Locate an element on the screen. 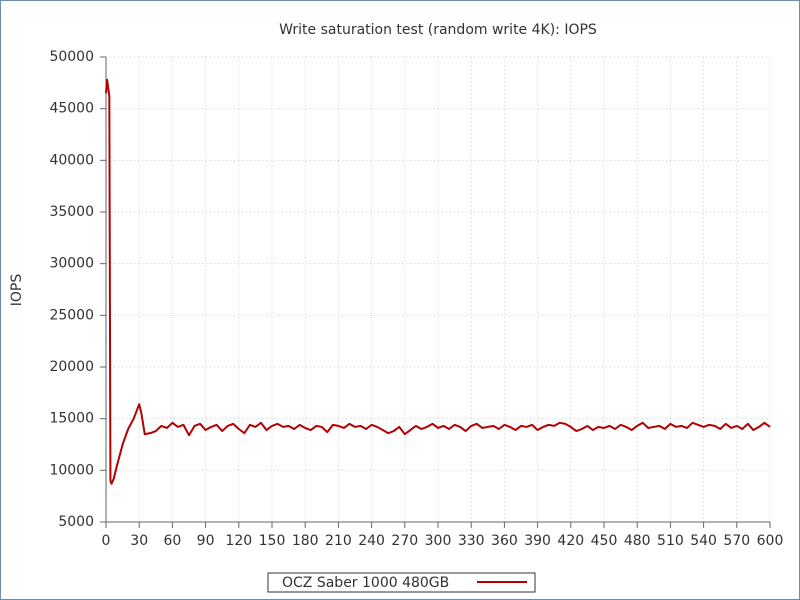 Image resolution: width=800 pixels, height=600 pixels. x-tick-label: 30 is located at coordinates (139, 541).